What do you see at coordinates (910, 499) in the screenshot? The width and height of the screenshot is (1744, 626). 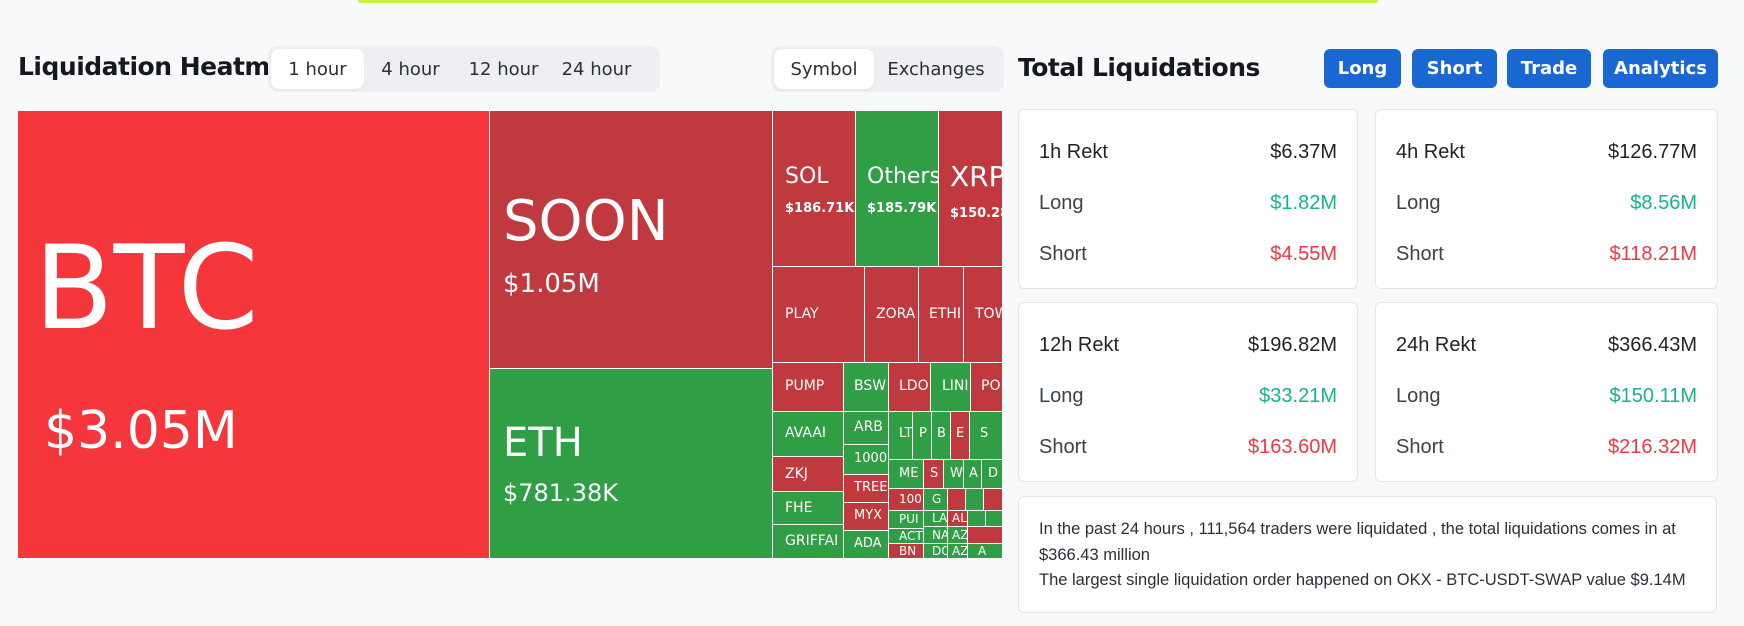 I see `tile-symbol: 100` at bounding box center [910, 499].